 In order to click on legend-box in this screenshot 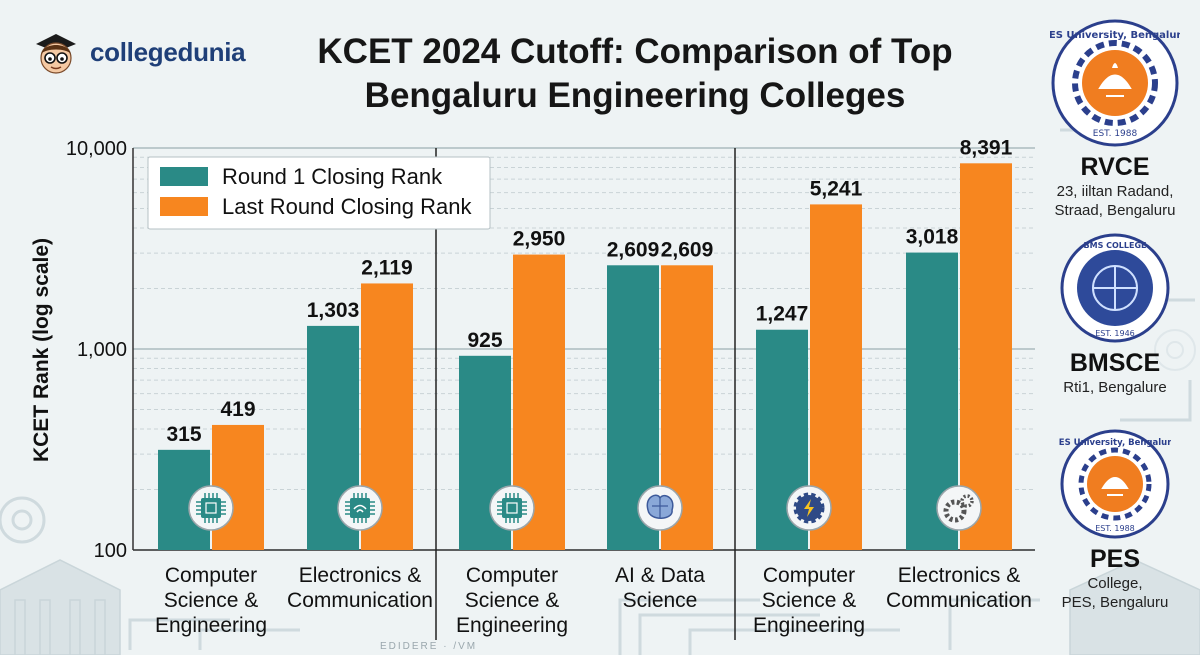, I will do `click(319, 193)`.